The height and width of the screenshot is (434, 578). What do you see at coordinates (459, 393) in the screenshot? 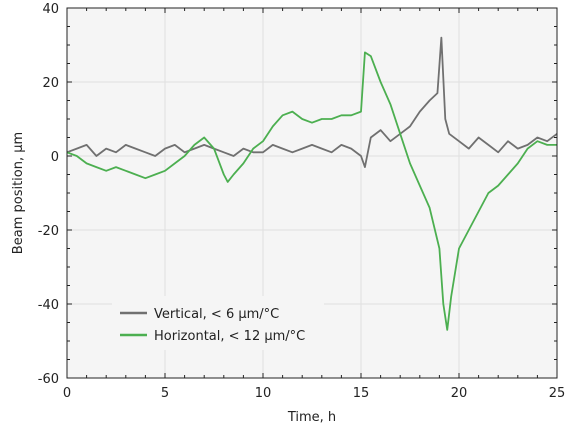
I see `x-tick-label: 20` at bounding box center [459, 393].